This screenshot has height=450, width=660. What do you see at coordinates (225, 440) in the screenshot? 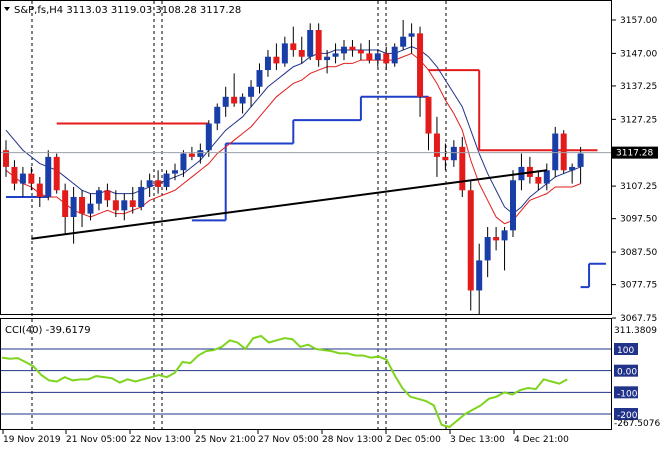
I see `time-tick-label: 25 Nov 21:00` at bounding box center [225, 440].